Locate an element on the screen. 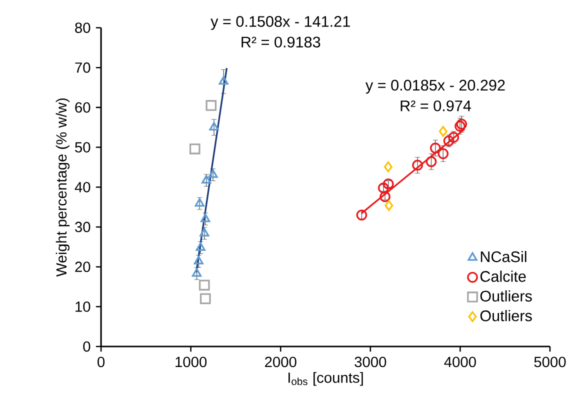  y-tick-label: 70 is located at coordinates (82, 67).